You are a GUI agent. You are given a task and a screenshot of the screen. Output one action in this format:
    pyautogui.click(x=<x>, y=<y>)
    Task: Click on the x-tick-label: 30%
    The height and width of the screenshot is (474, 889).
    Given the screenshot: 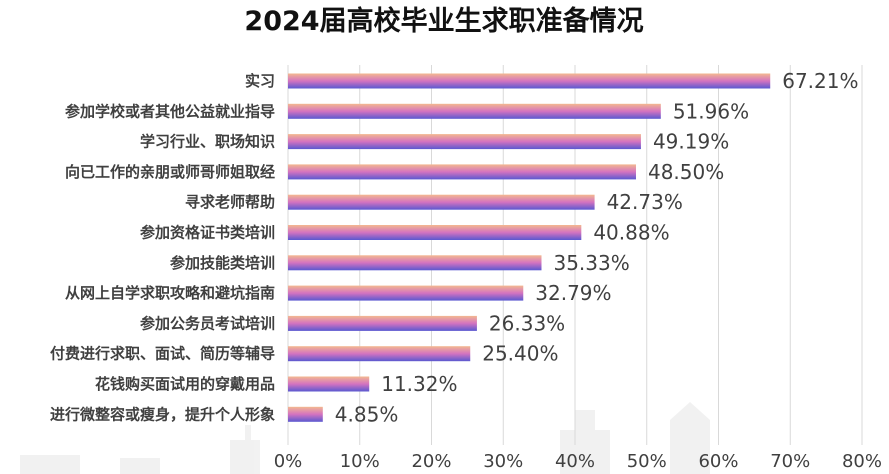 What is the action you would take?
    pyautogui.click(x=503, y=461)
    